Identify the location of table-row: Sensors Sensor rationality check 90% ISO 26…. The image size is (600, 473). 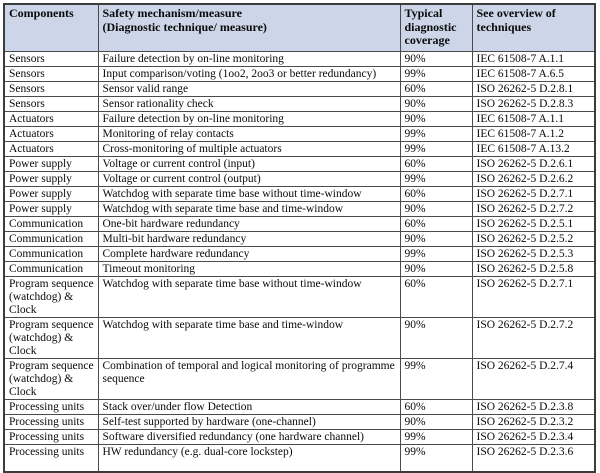
(299, 103).